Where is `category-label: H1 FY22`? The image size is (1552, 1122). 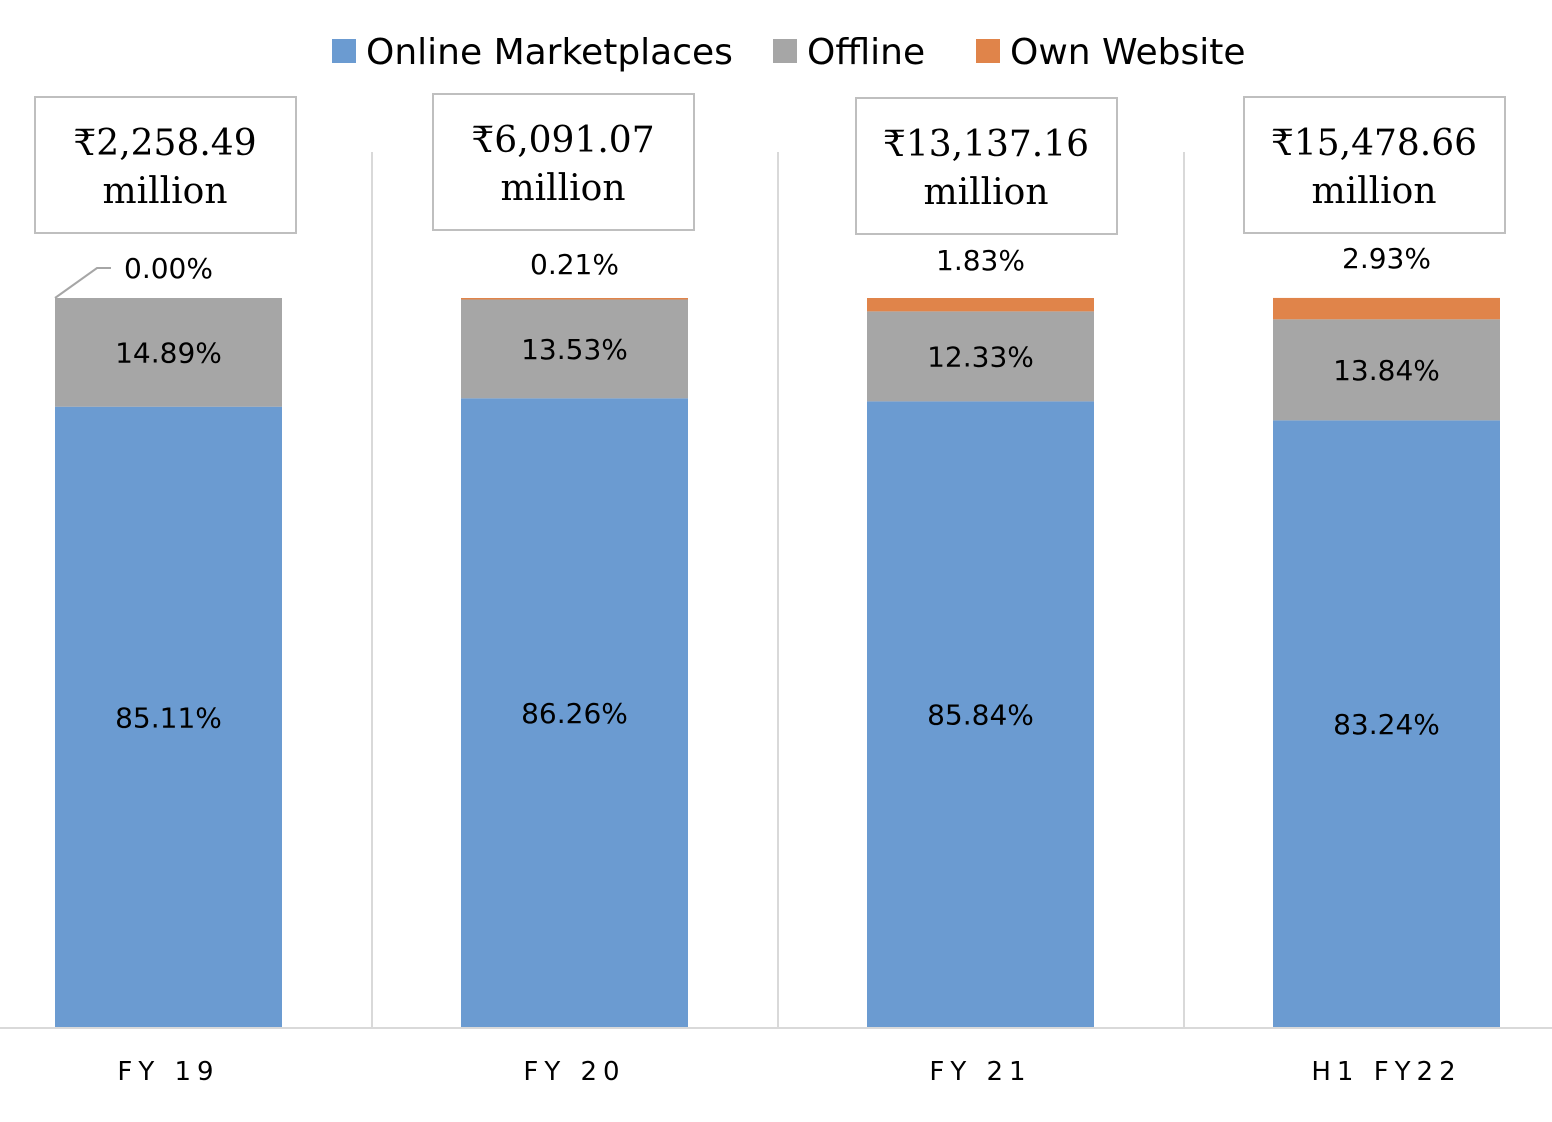
category-label: H1 FY22 is located at coordinates (1386, 1072).